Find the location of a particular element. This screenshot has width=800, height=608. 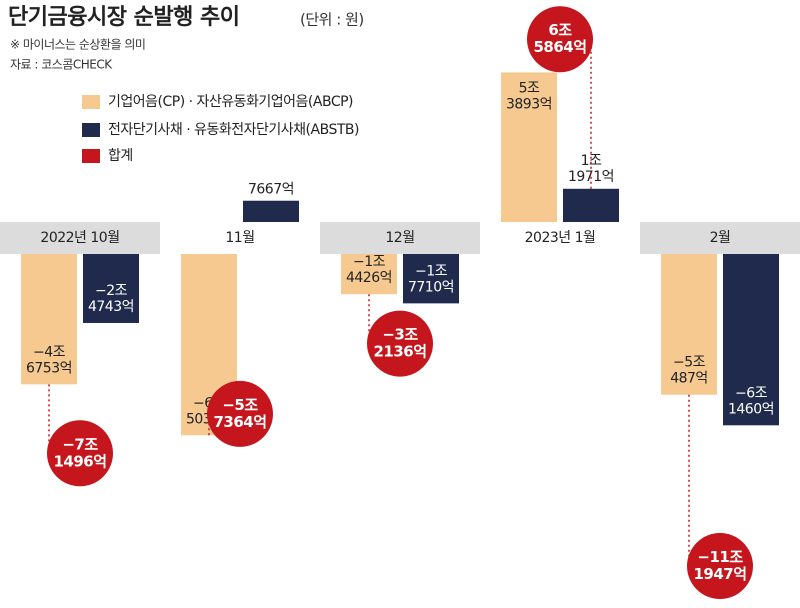

value-label: 1460억 is located at coordinates (751, 409).